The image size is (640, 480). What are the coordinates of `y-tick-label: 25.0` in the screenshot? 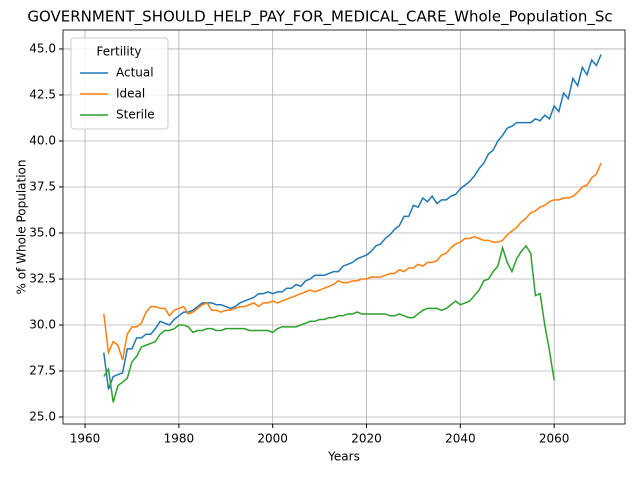 It's located at (42, 417).